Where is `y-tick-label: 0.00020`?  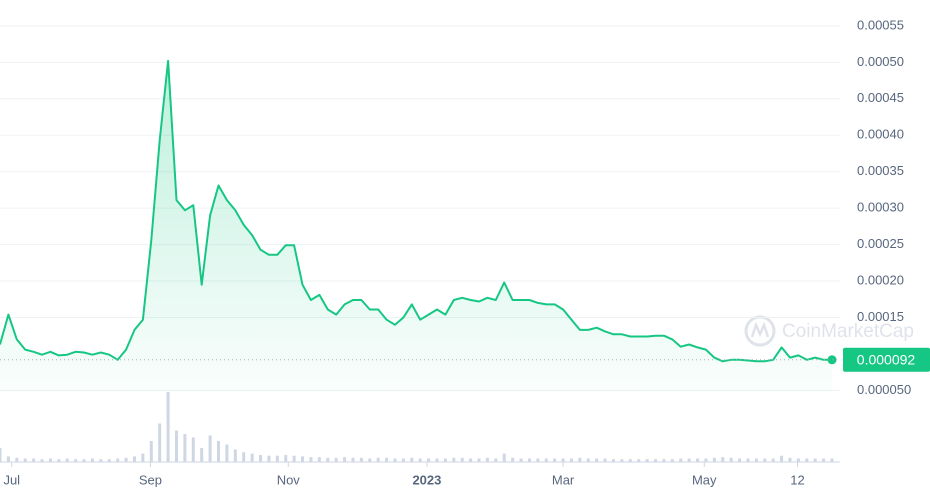
y-tick-label: 0.00020 is located at coordinates (880, 279).